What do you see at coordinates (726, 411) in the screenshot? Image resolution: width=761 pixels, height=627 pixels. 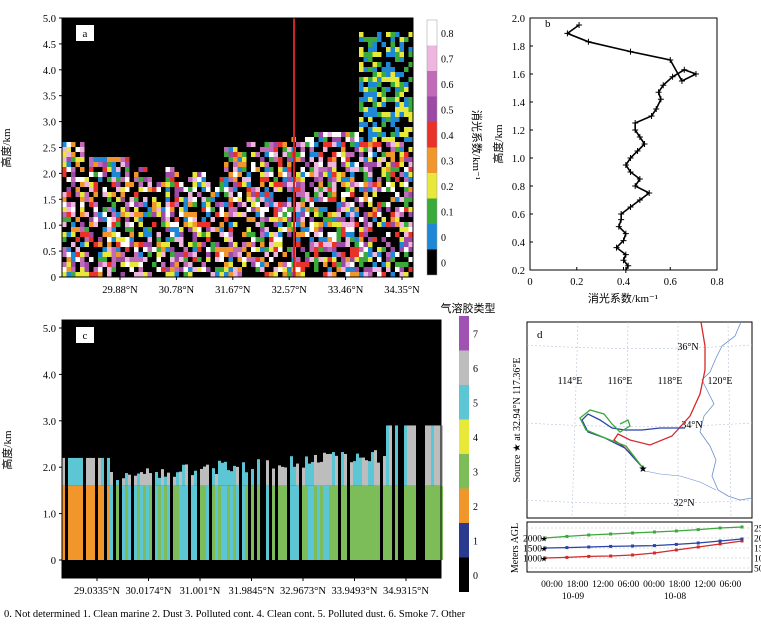 I see `panel-d-coastline` at bounding box center [726, 411].